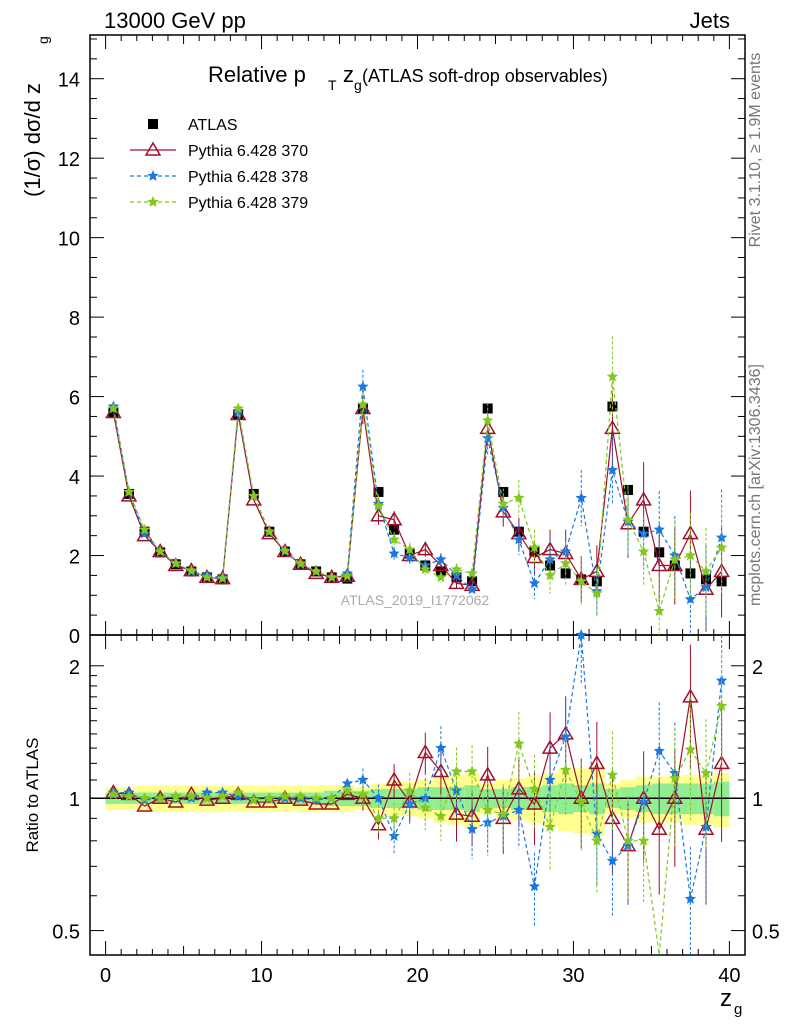 The height and width of the screenshot is (1024, 786). I want to click on header-right: Jets, so click(710, 20).